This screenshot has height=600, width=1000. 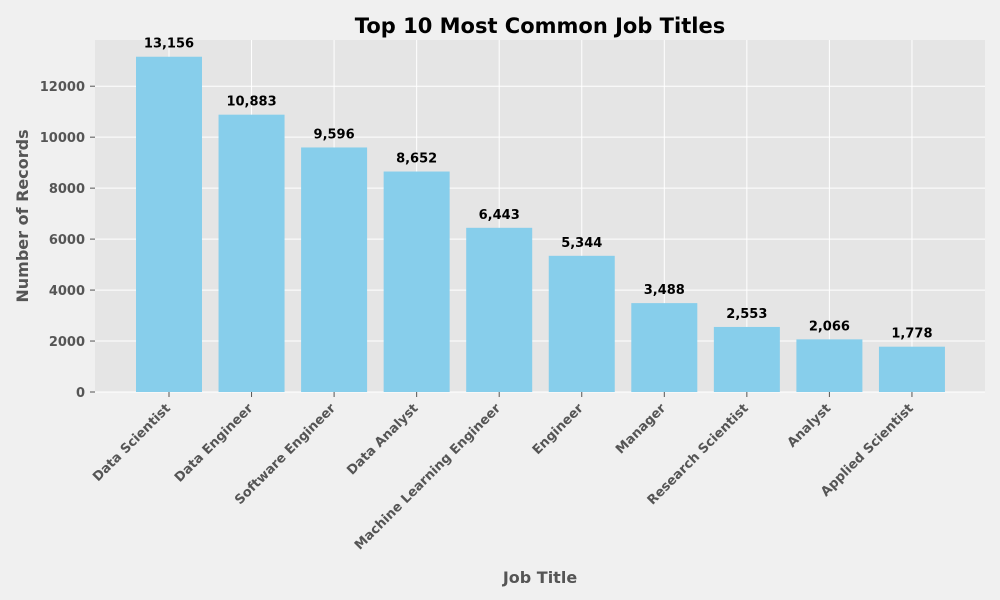 What do you see at coordinates (581, 243) in the screenshot?
I see `bar-value-label: 5,344` at bounding box center [581, 243].